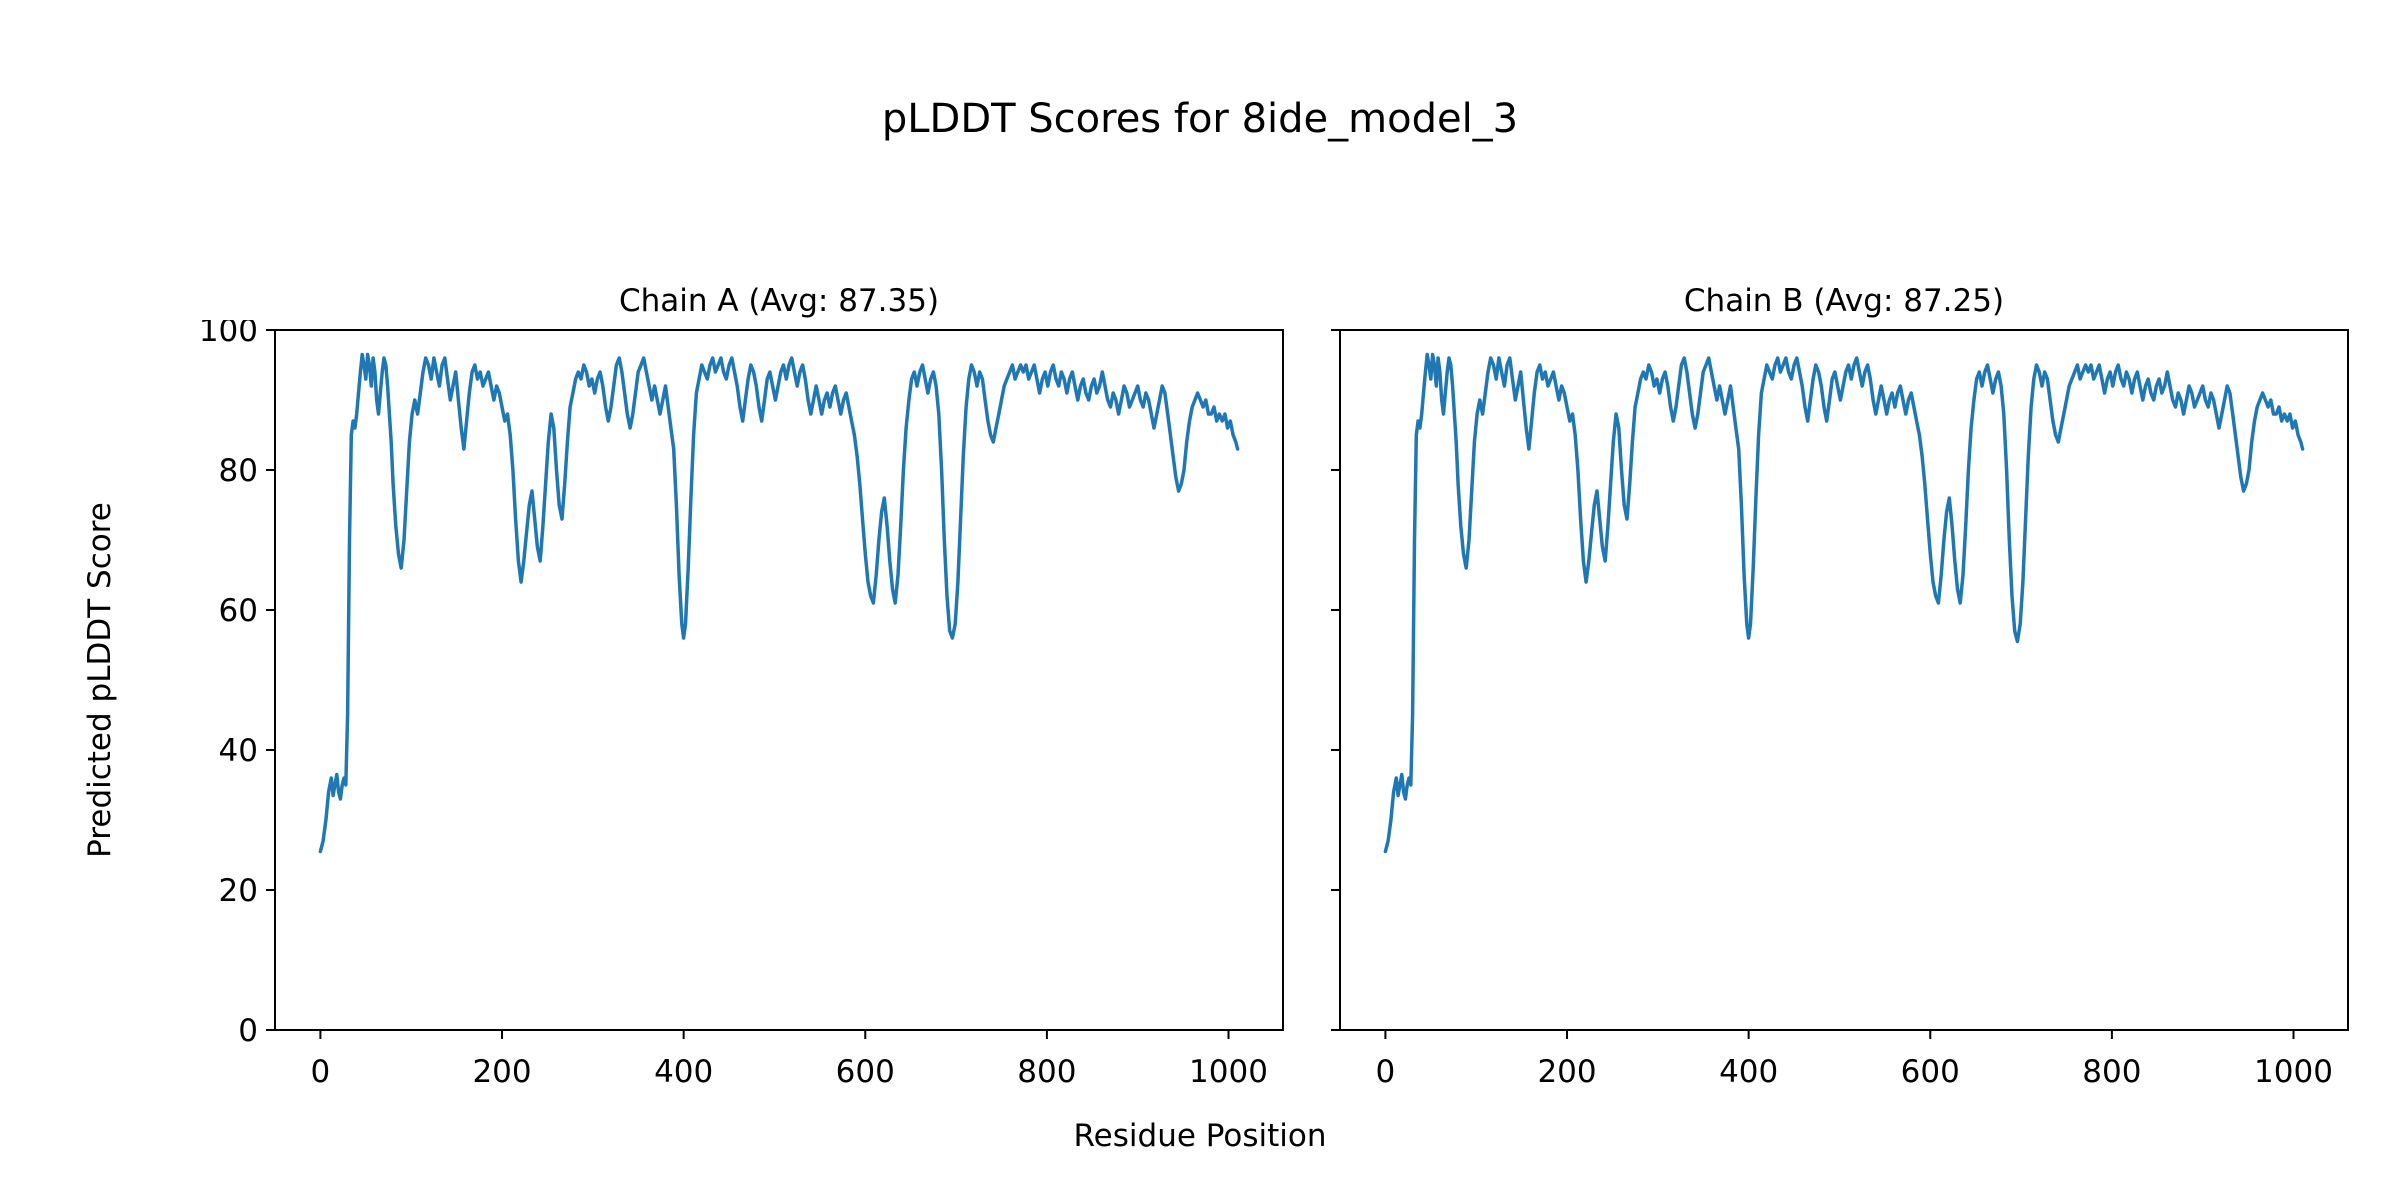 The image size is (2400, 1200). I want to click on y-tick-label: 0, so click(248, 1031).